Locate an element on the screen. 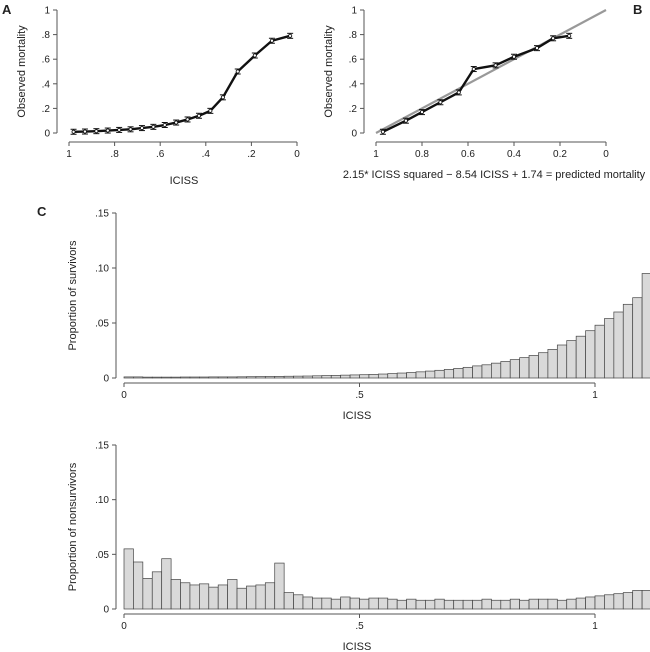 The image size is (650, 652). x-tick-label: .8 is located at coordinates (114, 154).